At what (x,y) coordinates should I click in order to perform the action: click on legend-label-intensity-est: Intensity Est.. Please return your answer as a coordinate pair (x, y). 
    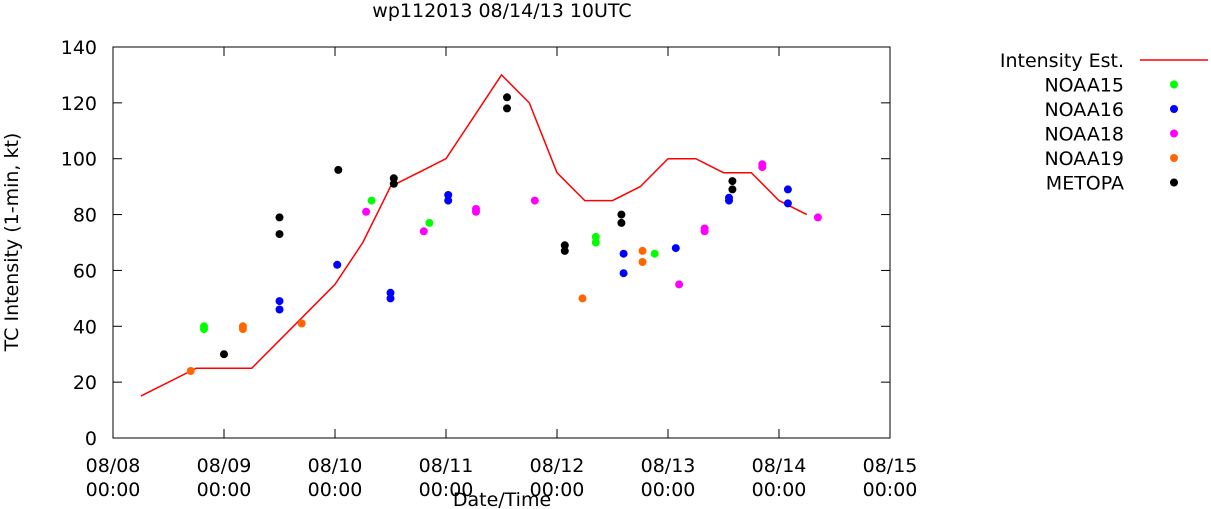
    Looking at the image, I should click on (1062, 61).